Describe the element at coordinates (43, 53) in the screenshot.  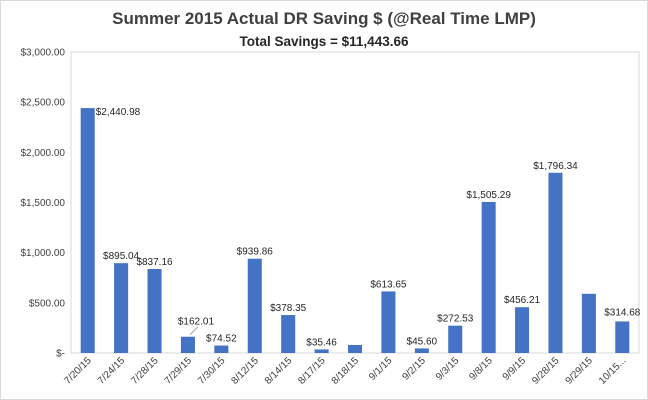
I see `y-tick-label: $3,000.00` at that location.